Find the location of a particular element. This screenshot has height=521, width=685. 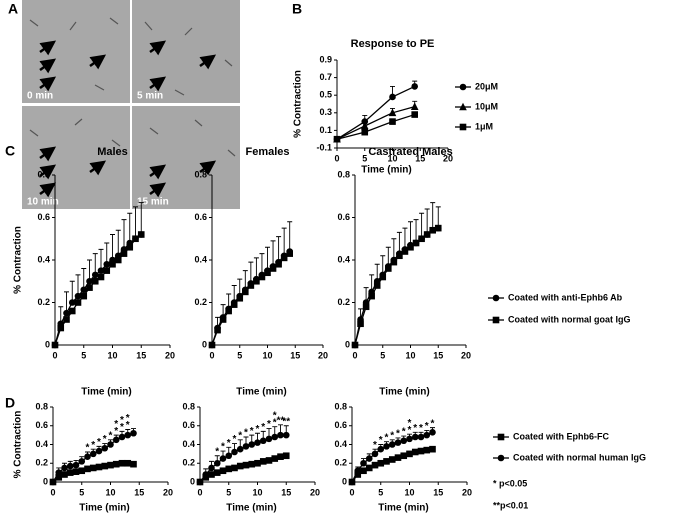

legend-label: 10μM is located at coordinates (486, 106).